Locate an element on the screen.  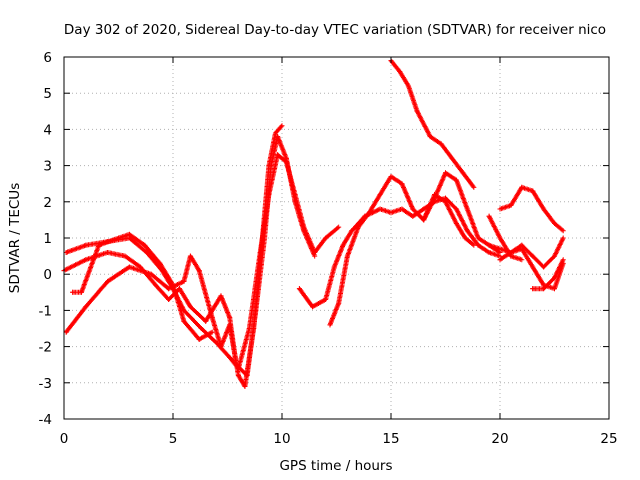
y-axis-label: SDTVAR / TECUs is located at coordinates (15, 238).